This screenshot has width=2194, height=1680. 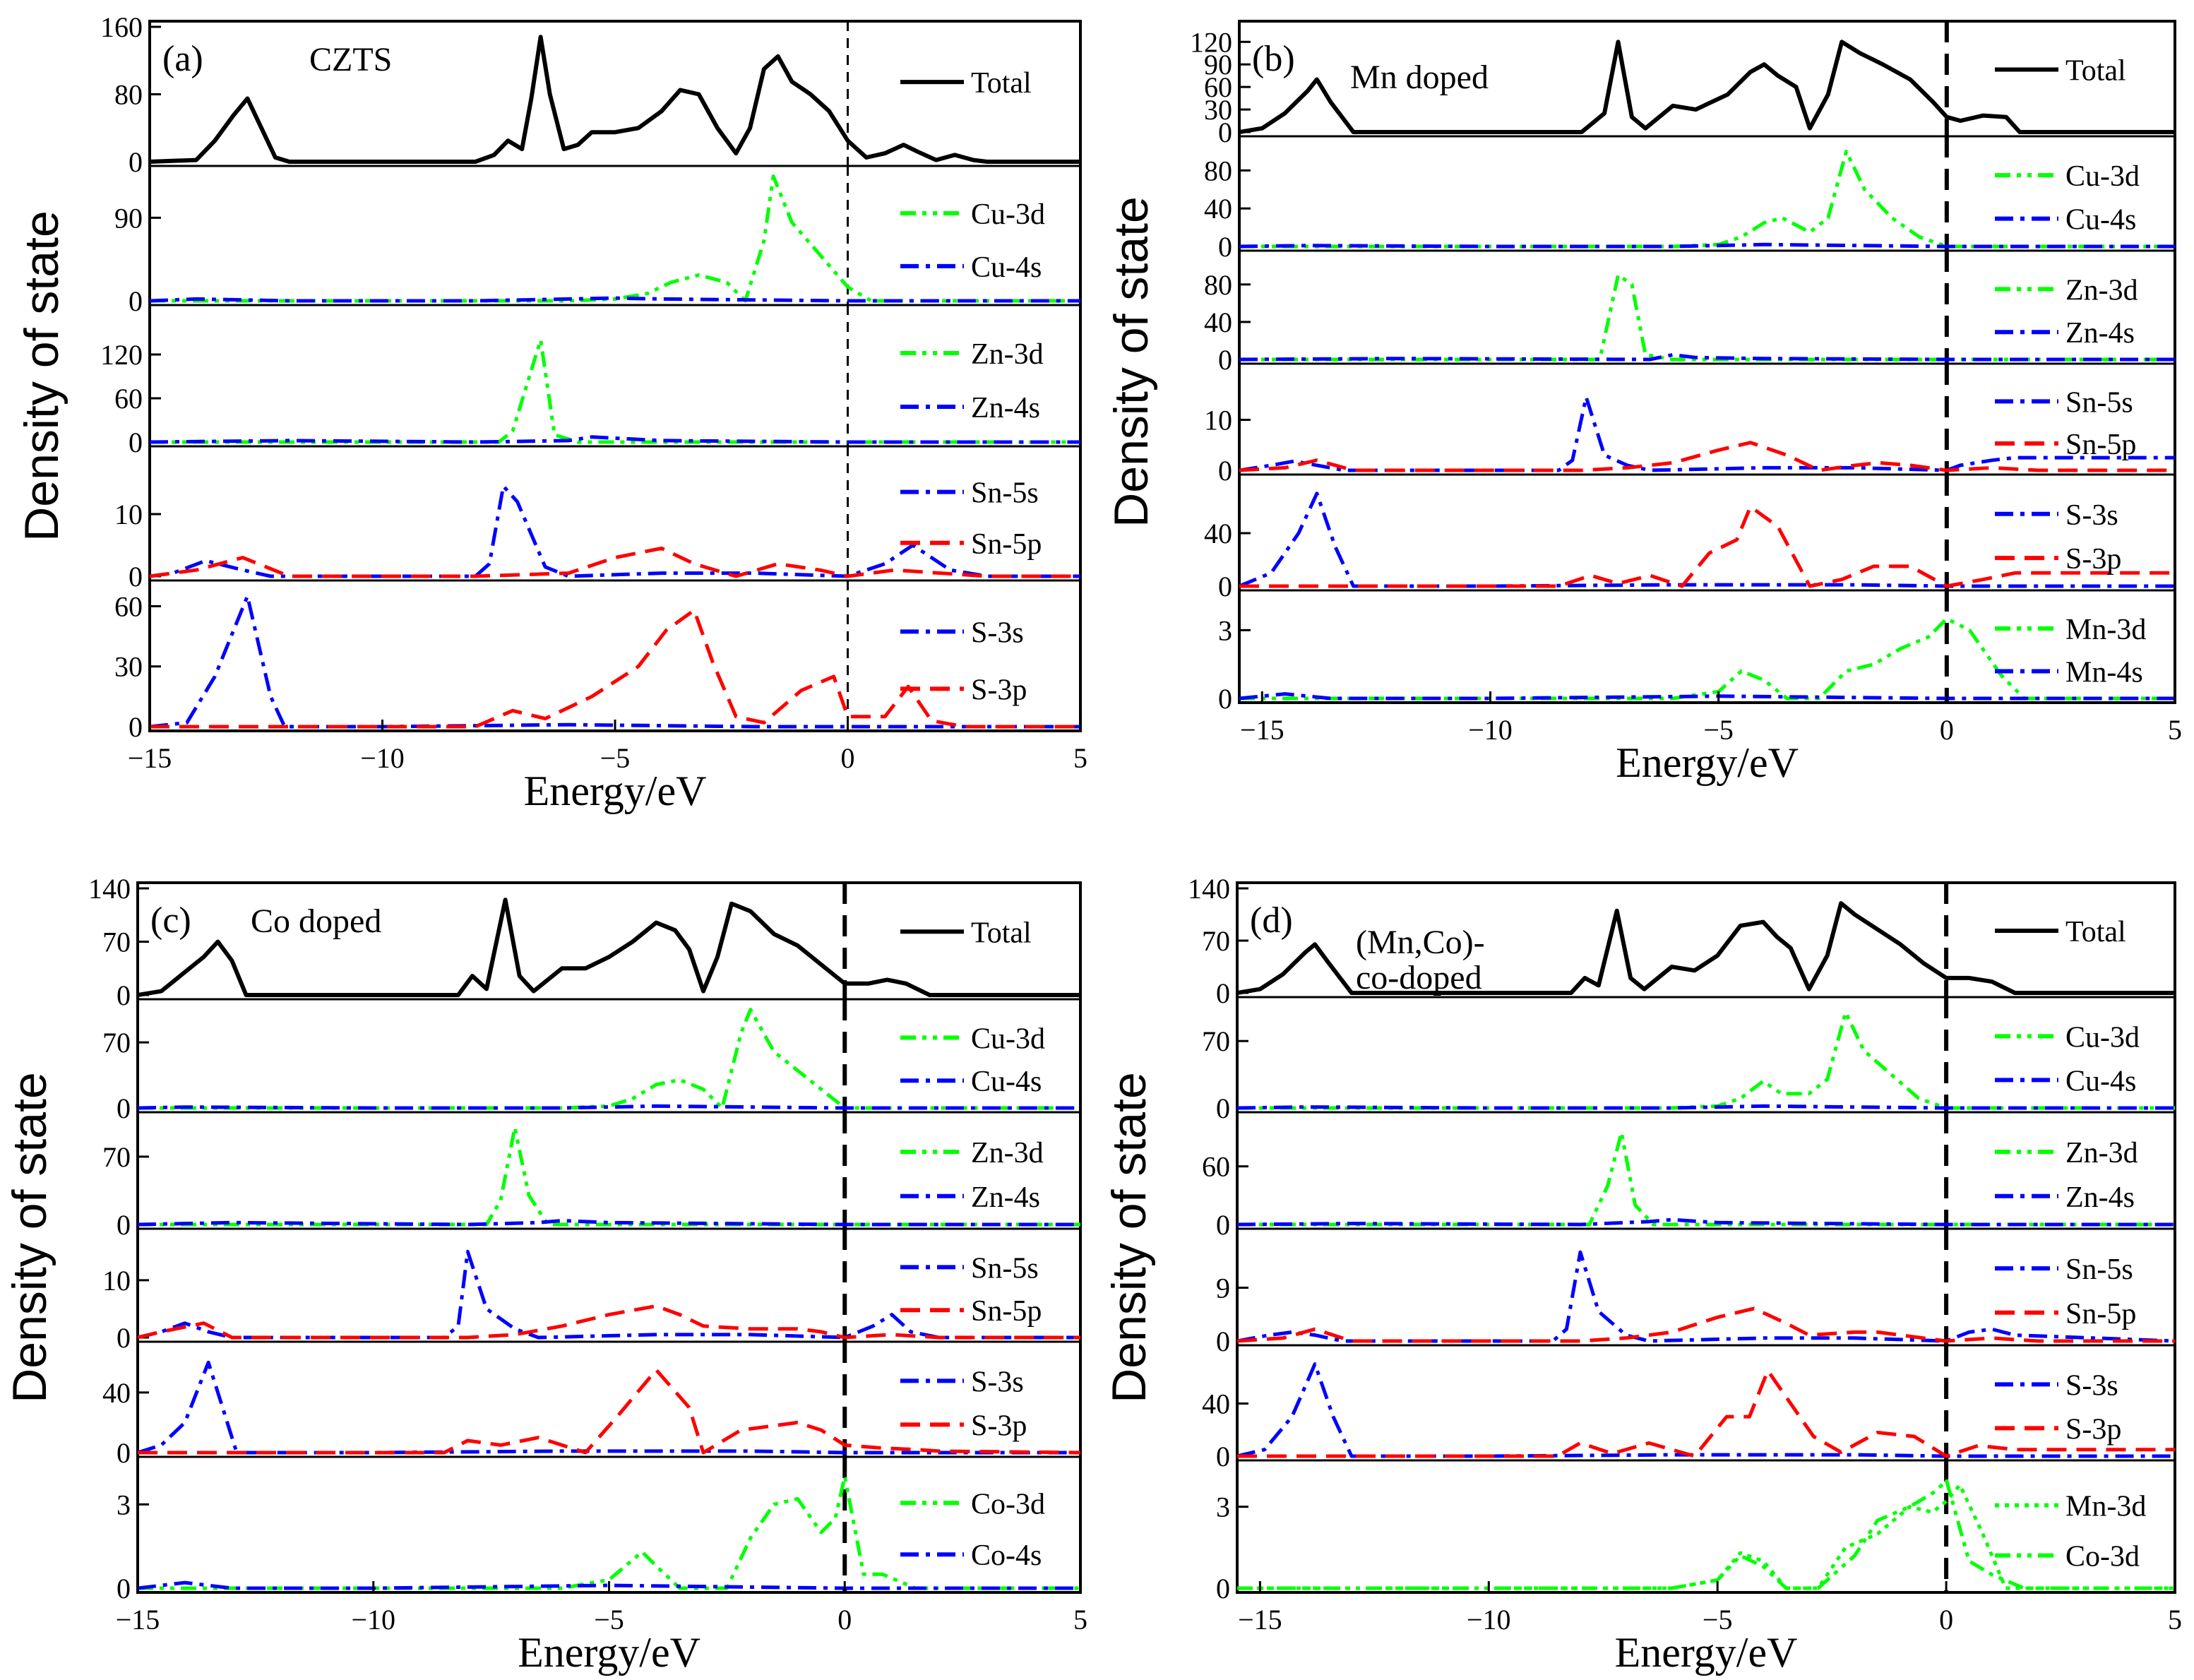 What do you see at coordinates (1706, 1414) in the screenshot?
I see `series-line-s-3p` at bounding box center [1706, 1414].